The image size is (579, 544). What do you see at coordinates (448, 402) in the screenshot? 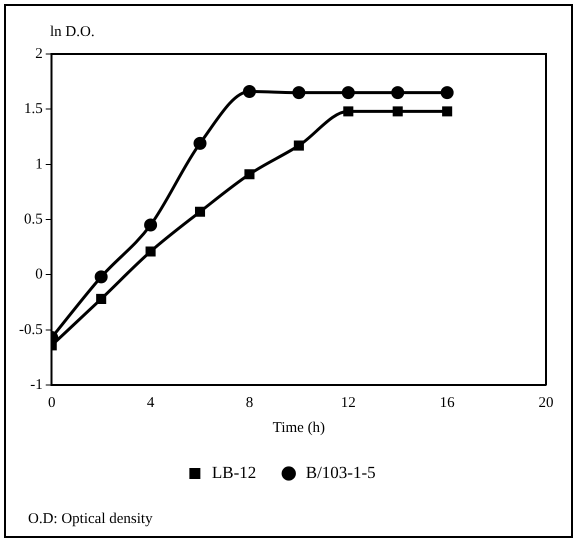
I see `x-tick-label: 16` at bounding box center [448, 402].